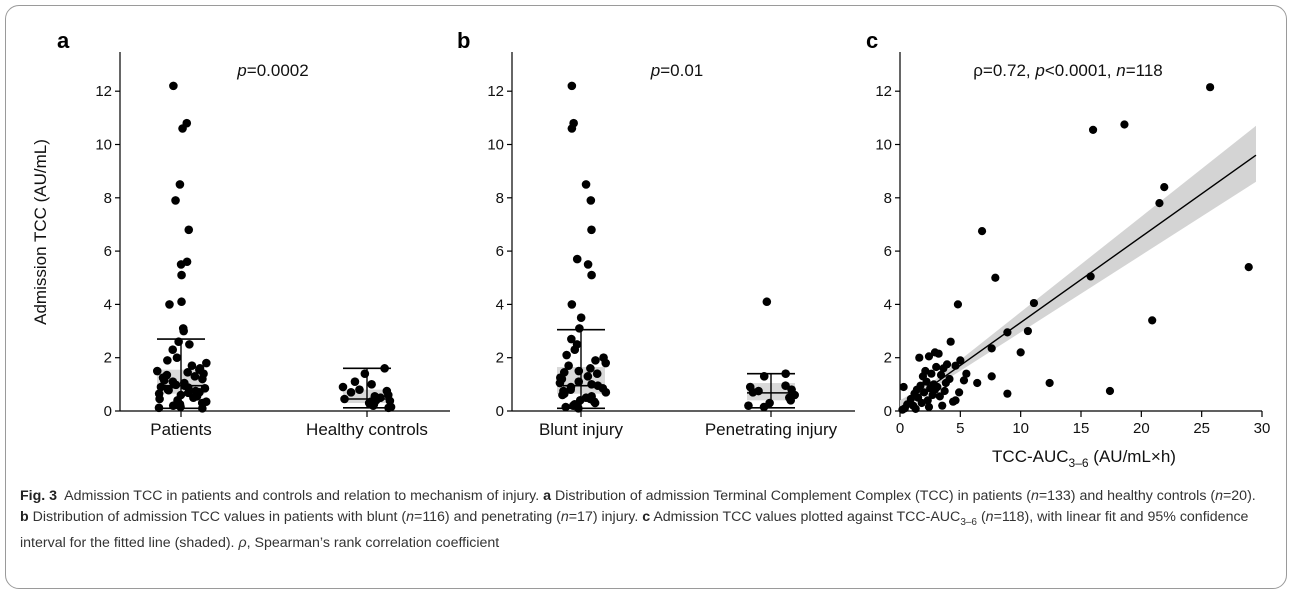 The height and width of the screenshot is (594, 1293). What do you see at coordinates (1084, 458) in the screenshot?
I see `x-axis-label: TCC-AUC3–6 (AU/mL×h)` at bounding box center [1084, 458].